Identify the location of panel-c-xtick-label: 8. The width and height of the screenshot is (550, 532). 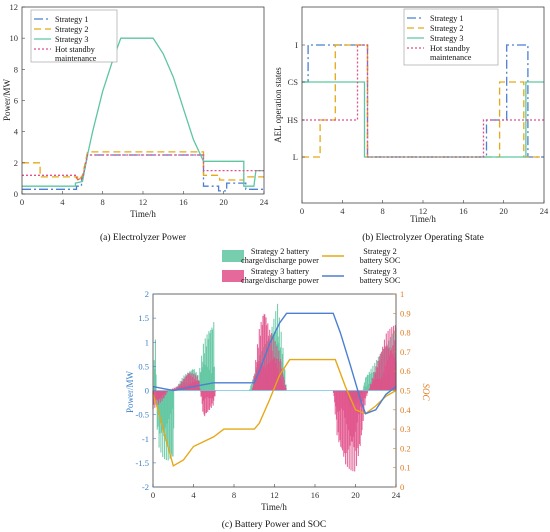
(234, 495).